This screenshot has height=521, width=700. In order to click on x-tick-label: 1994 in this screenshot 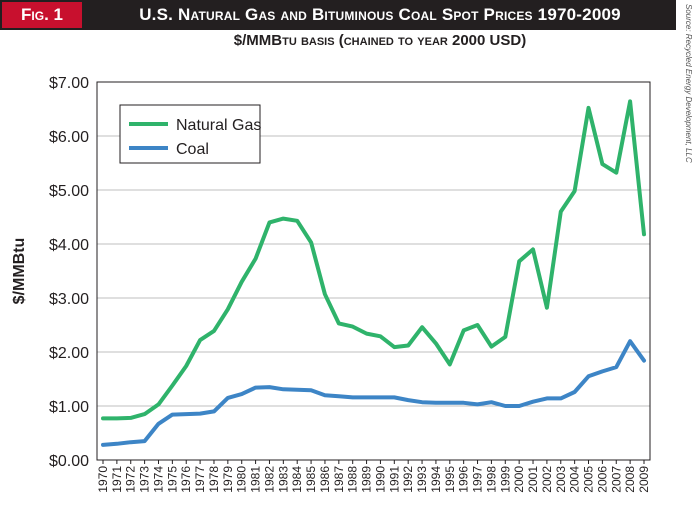, I will do `click(436, 479)`.